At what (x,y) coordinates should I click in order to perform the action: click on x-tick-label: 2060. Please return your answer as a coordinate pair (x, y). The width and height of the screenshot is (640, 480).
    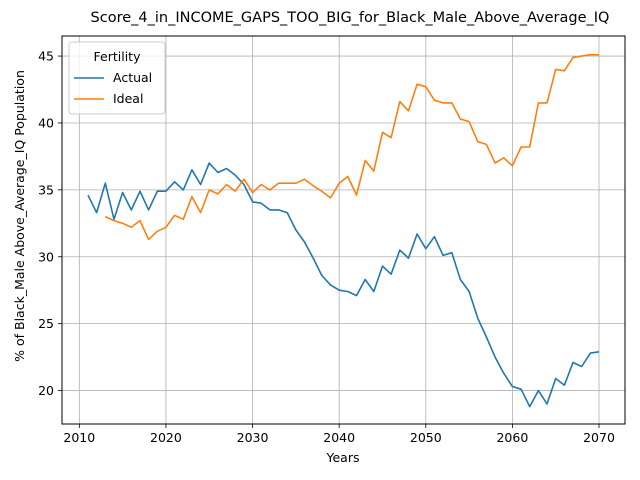
    Looking at the image, I should click on (512, 437).